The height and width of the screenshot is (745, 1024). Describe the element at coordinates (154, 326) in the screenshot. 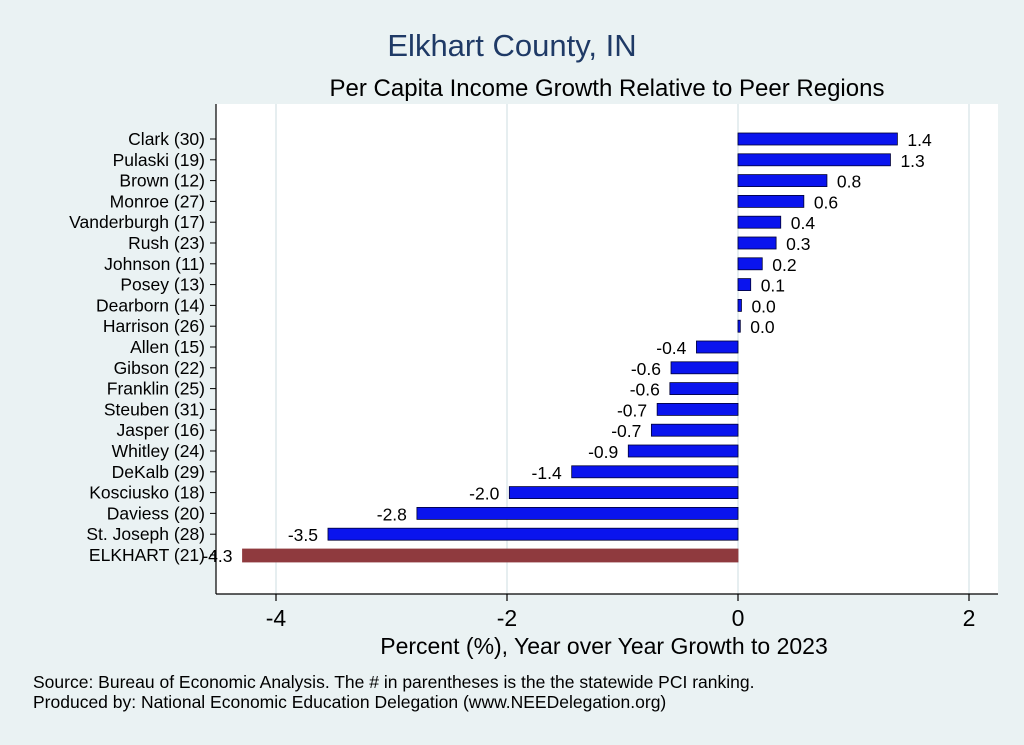

I see `category-label: Harrison (26)` at that location.